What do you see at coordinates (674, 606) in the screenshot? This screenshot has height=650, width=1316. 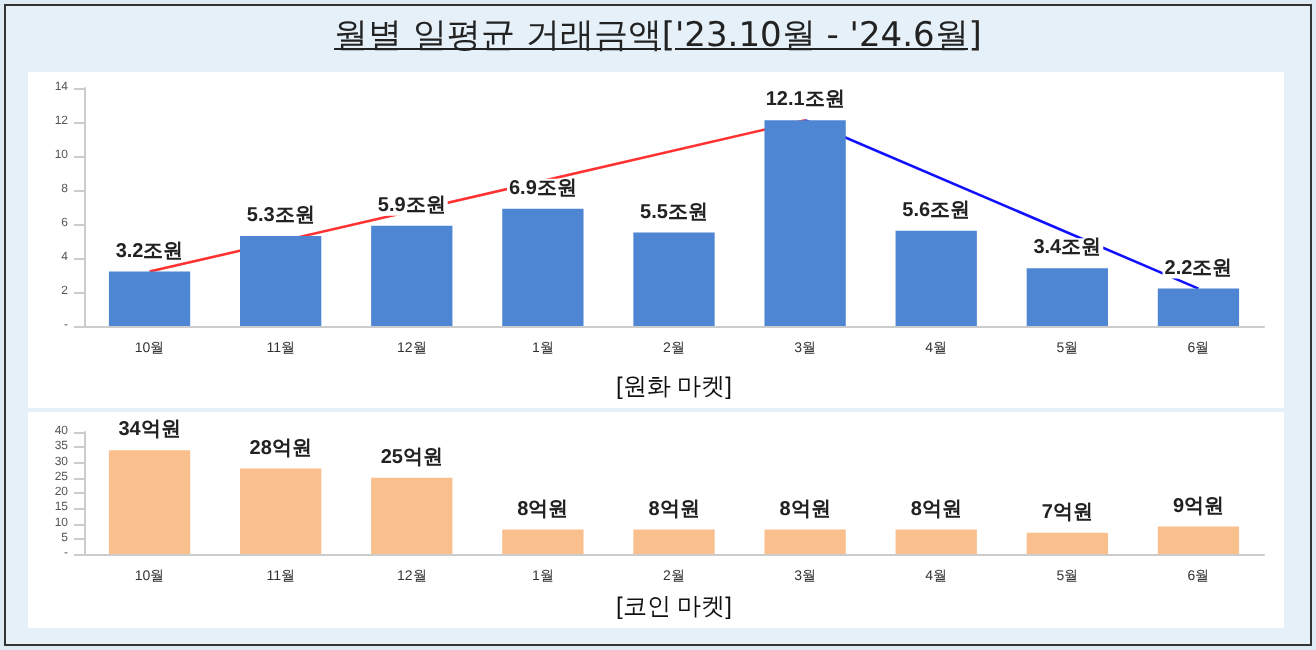 I see `x-axis-title: [코인 마켓]` at bounding box center [674, 606].